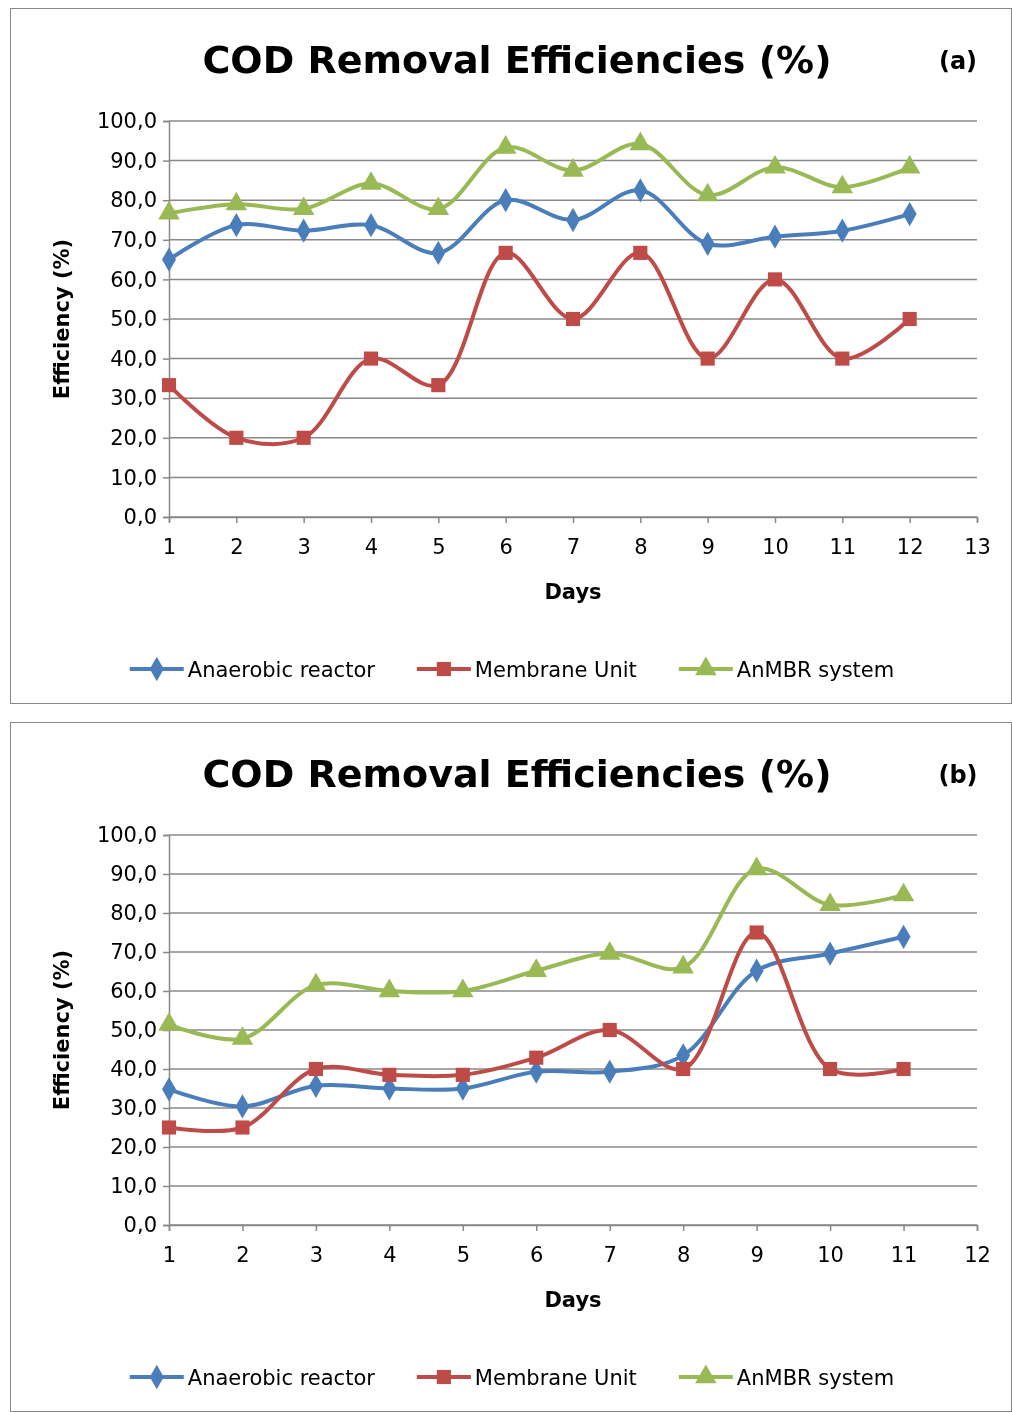 The width and height of the screenshot is (1012, 1412). I want to click on text: (b), so click(958, 775).